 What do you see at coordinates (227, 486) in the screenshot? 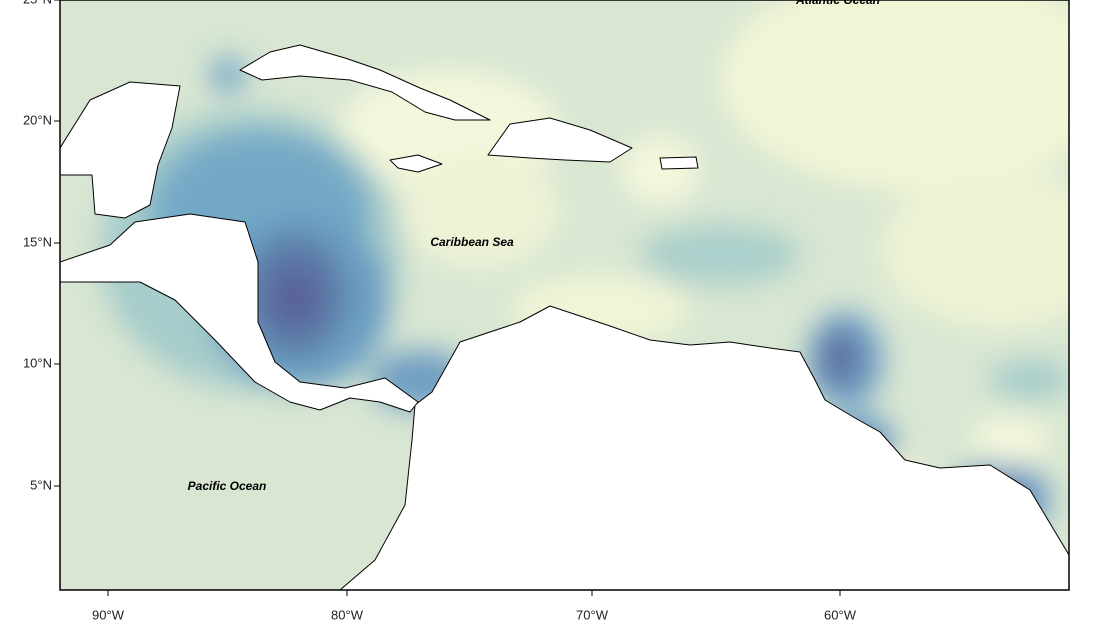
I see `place-label: Pacific Ocean` at bounding box center [227, 486].